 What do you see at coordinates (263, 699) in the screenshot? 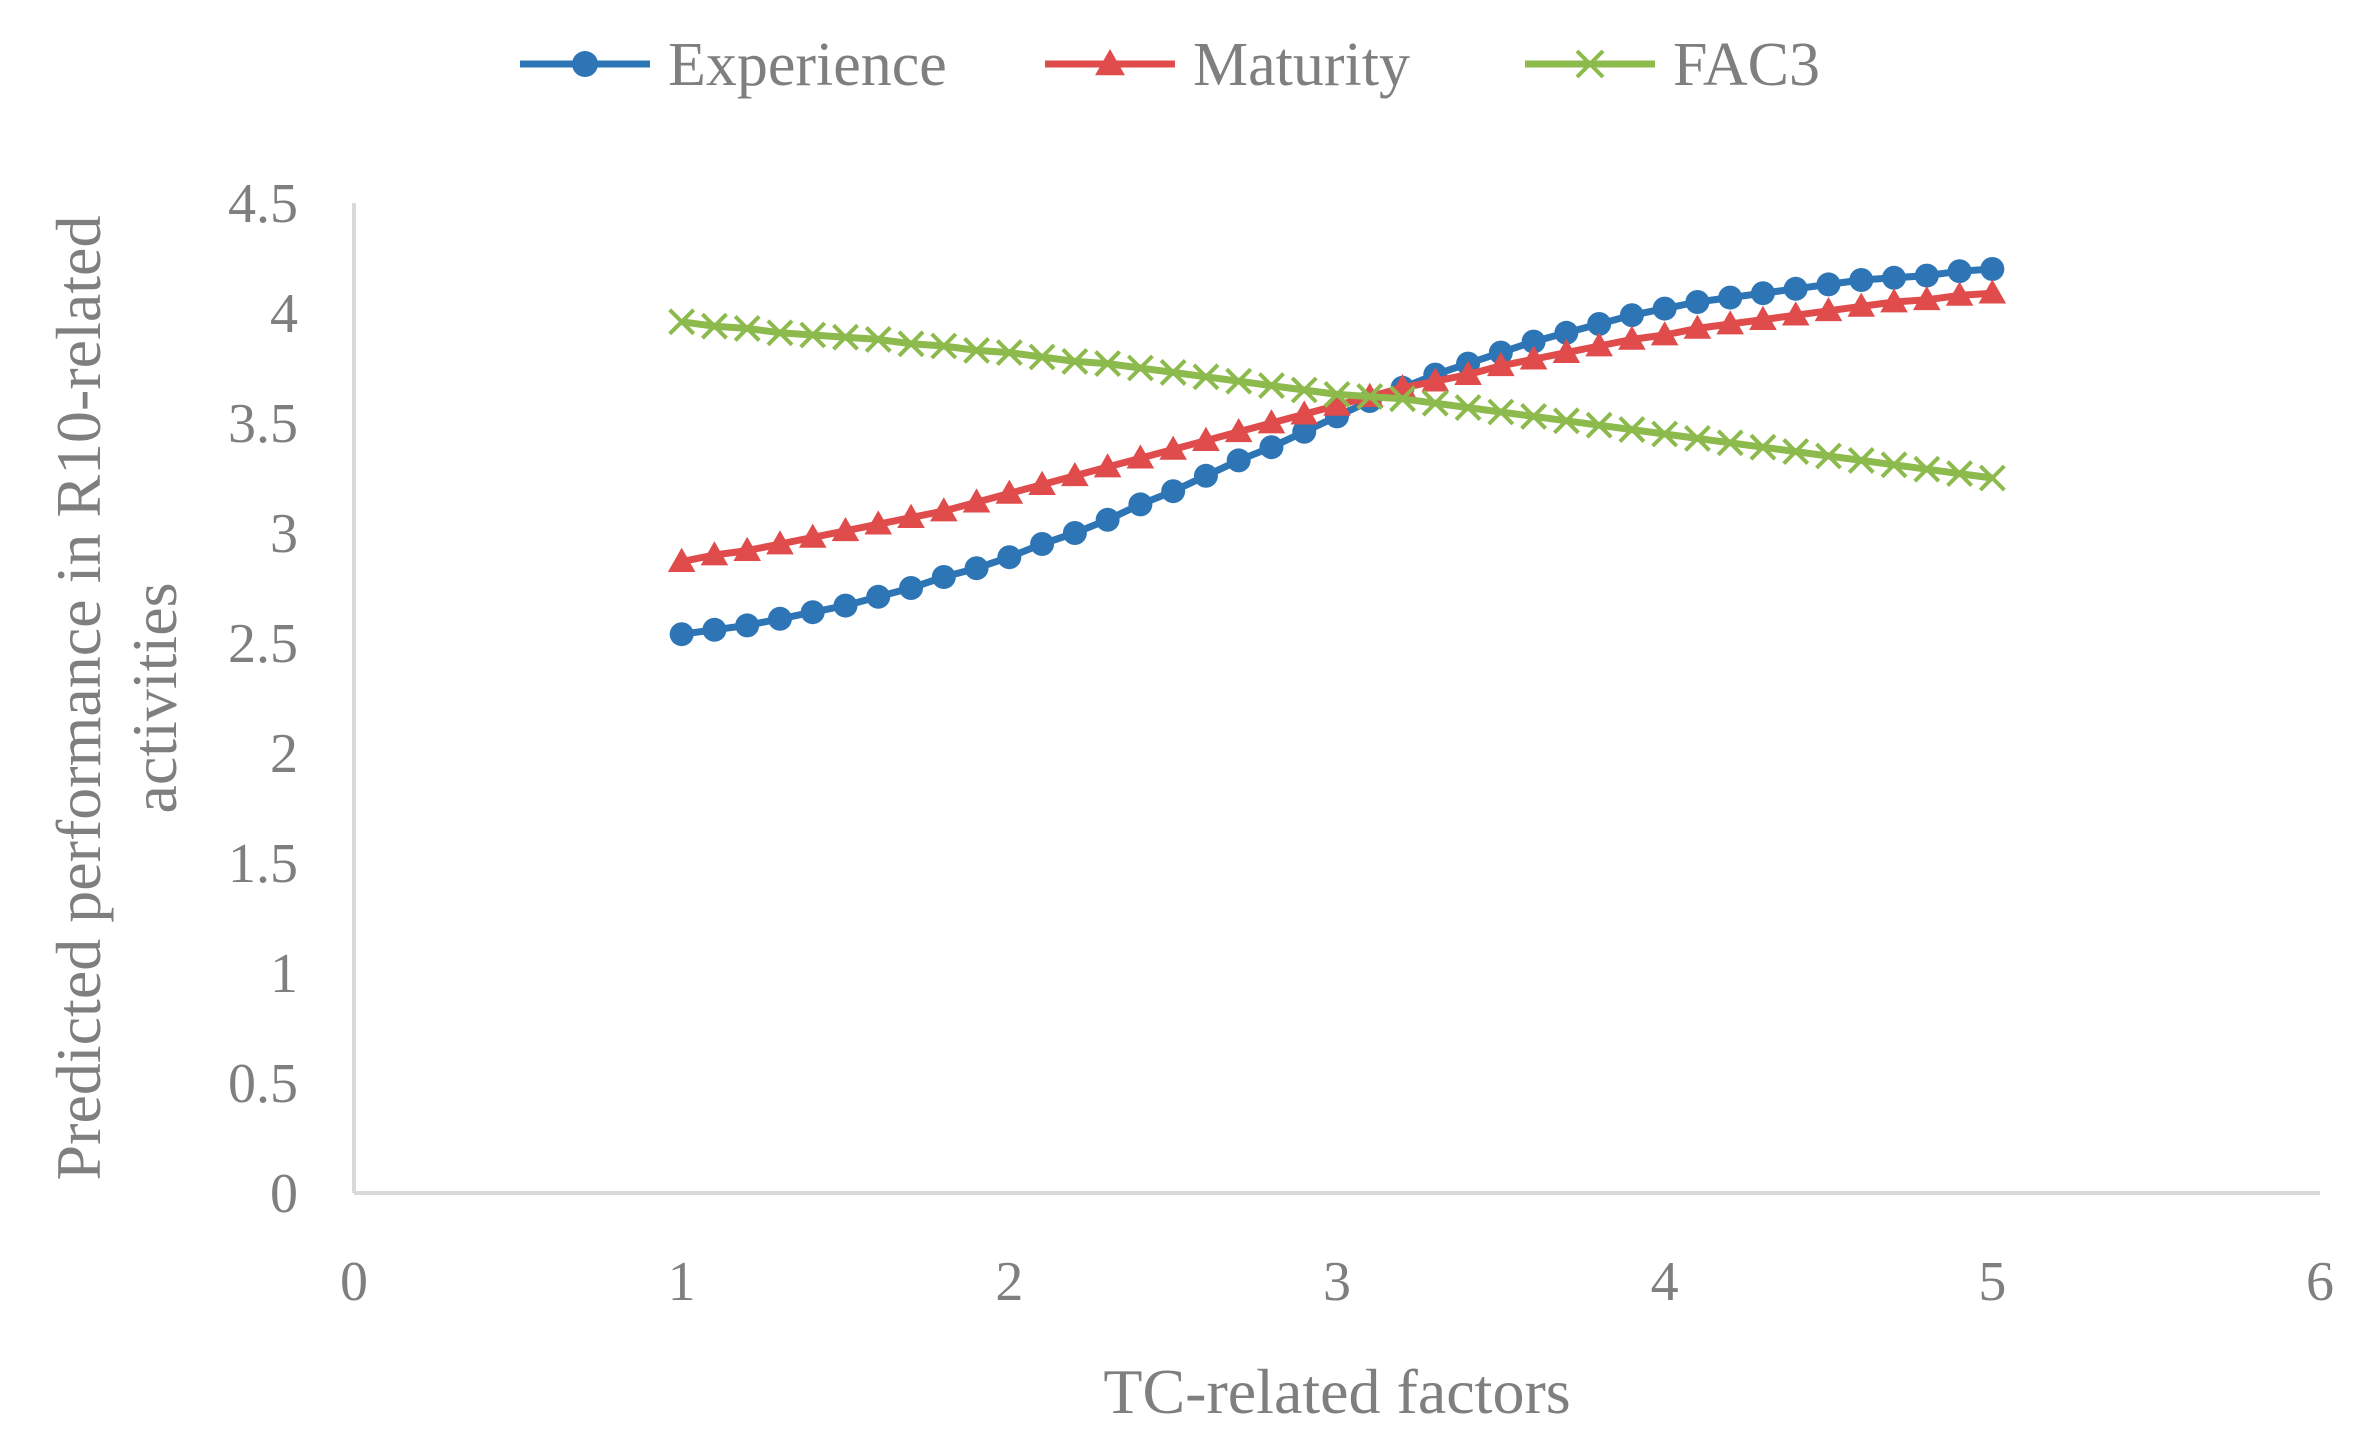
I see `y-tick-labels: 0 0.5 1 1.5 2 2.5 3 3.5 4 4.5` at bounding box center [263, 699].